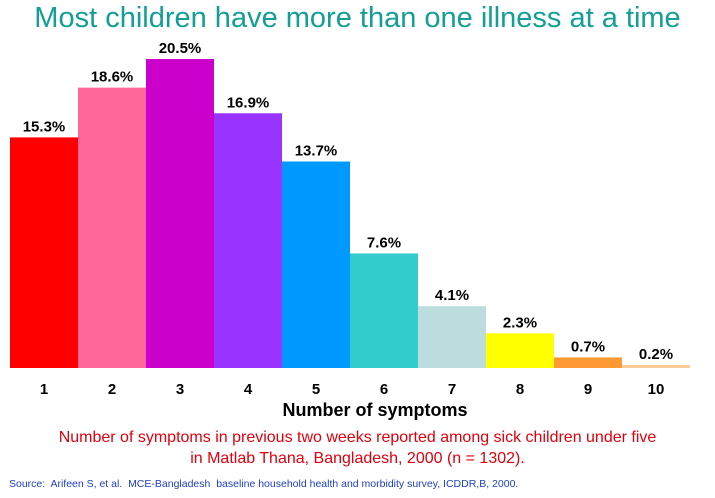  What do you see at coordinates (656, 389) in the screenshot?
I see `x-tick-10: 10` at bounding box center [656, 389].